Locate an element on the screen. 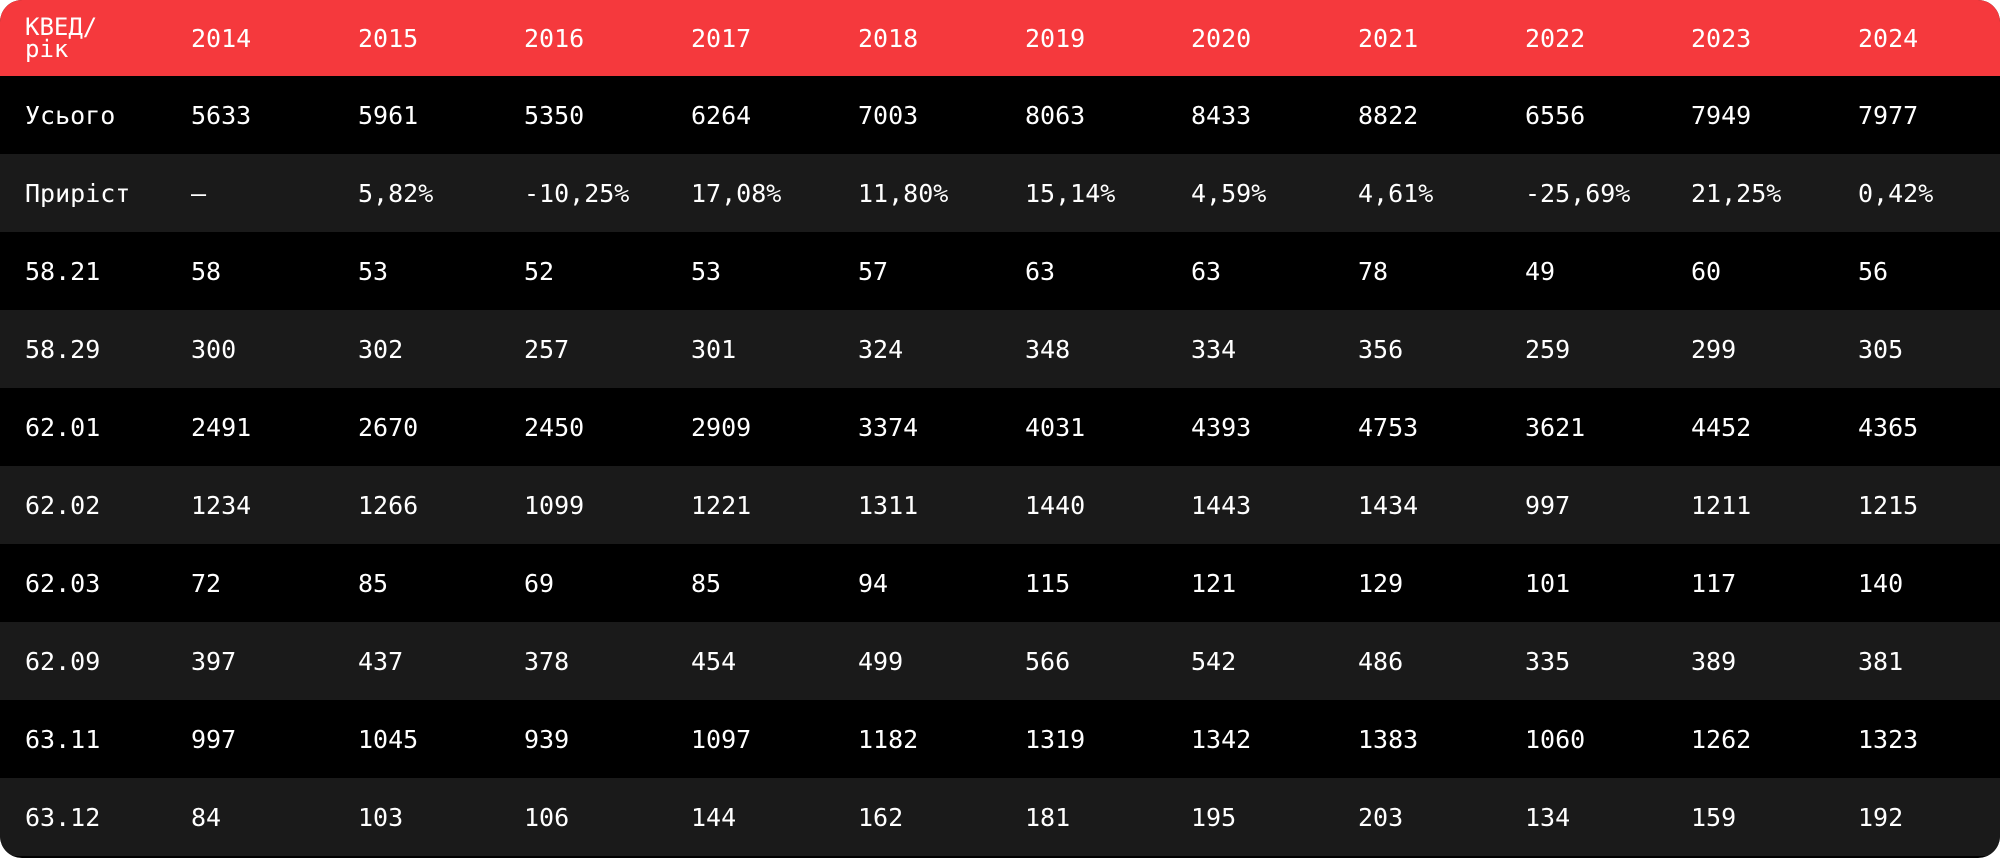  table-cell: 72 is located at coordinates (206, 583).